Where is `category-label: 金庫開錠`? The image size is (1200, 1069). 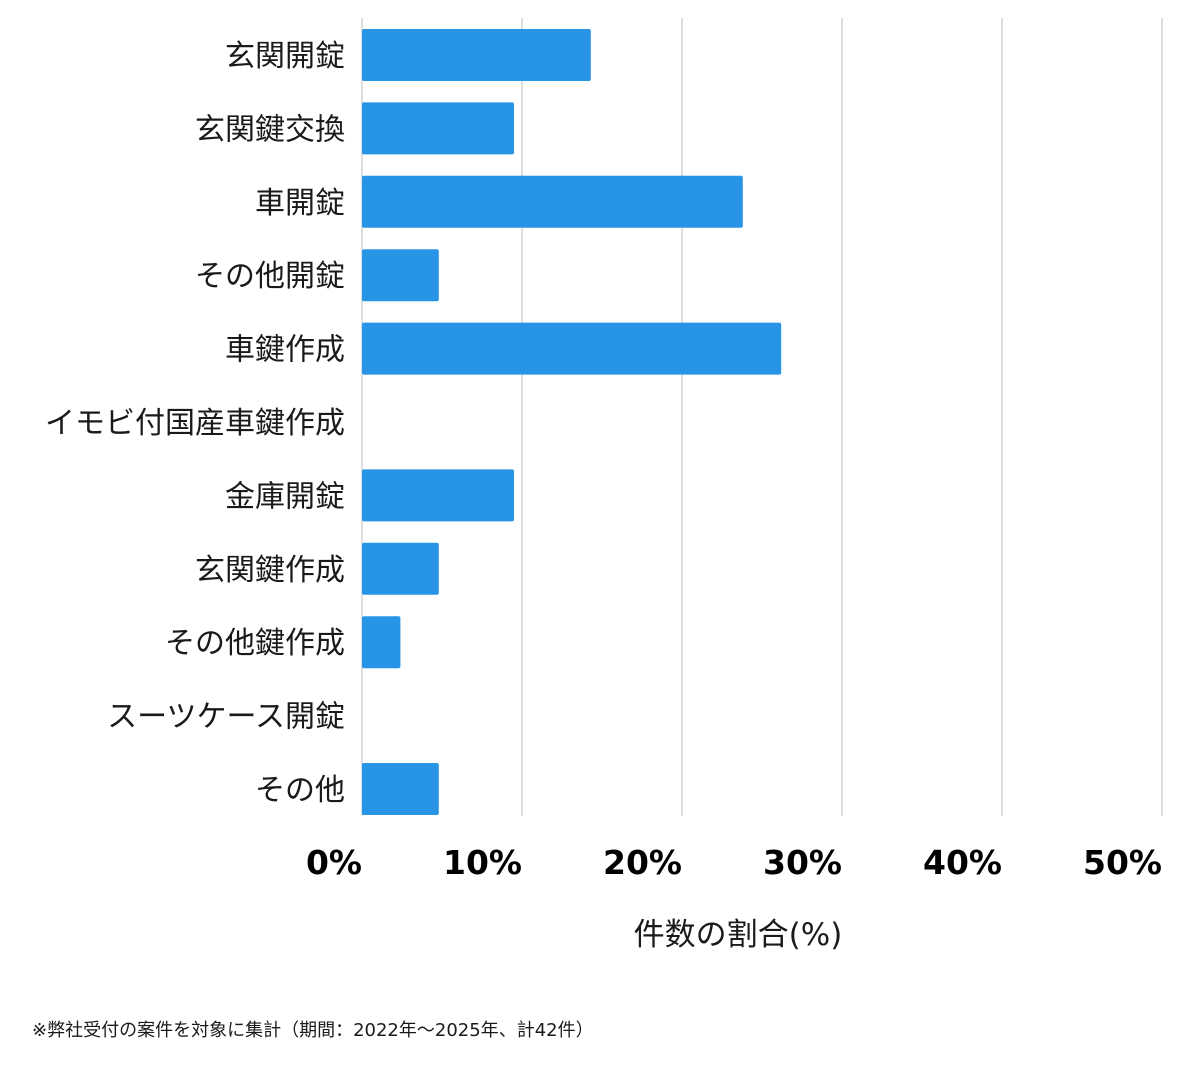 category-label: 金庫開錠 is located at coordinates (285, 496).